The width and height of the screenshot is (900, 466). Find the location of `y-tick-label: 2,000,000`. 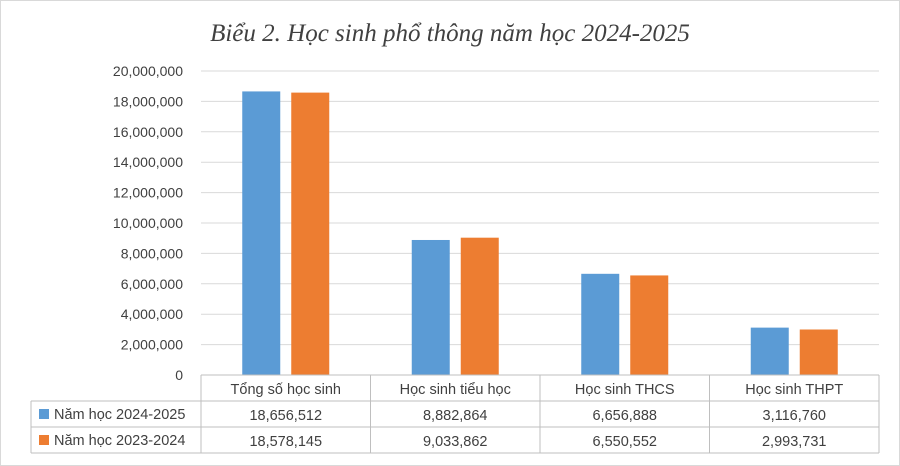

y-tick-label: 2,000,000 is located at coordinates (152, 345).